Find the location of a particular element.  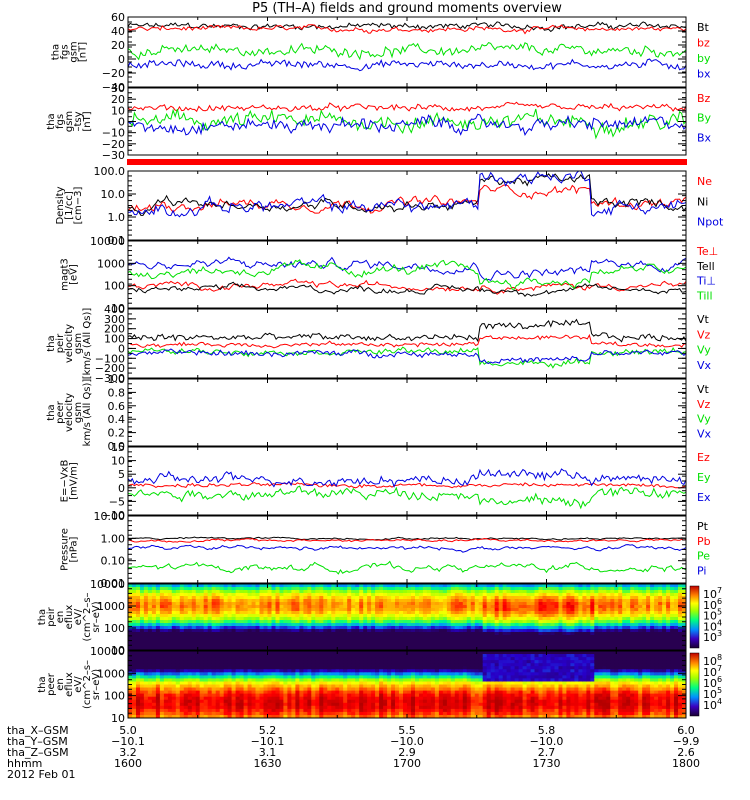

legend-entry: Ni is located at coordinates (702, 201).